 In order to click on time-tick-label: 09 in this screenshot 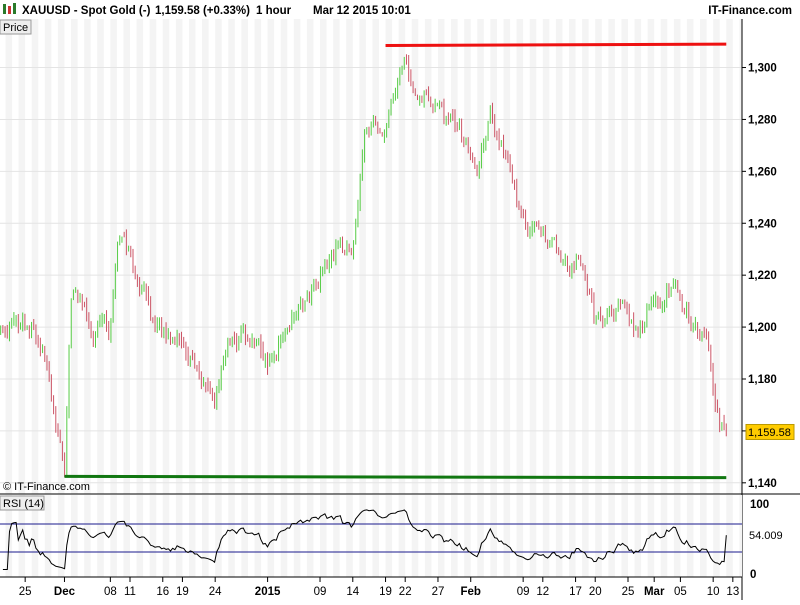, I will do `click(523, 592)`.